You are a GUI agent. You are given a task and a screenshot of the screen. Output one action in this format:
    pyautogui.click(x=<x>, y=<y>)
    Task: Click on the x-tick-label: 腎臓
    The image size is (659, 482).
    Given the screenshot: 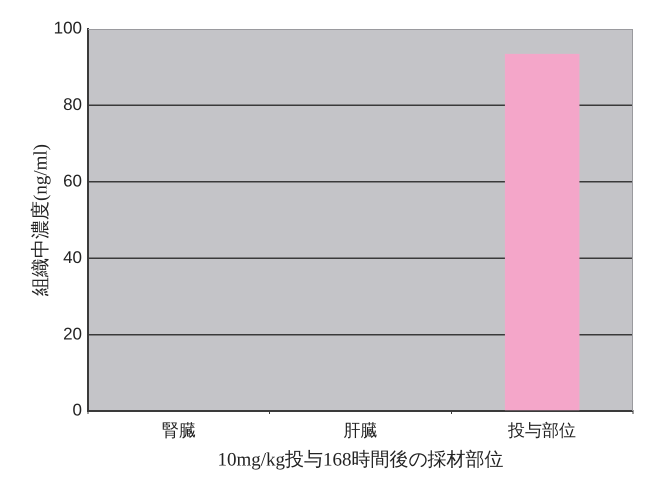 What is the action you would take?
    pyautogui.click(x=179, y=430)
    